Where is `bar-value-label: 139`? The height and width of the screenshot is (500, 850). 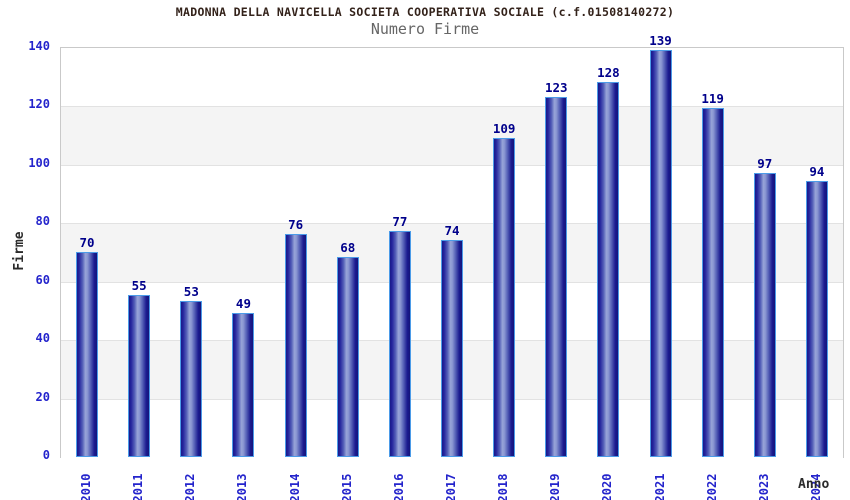 bar-value-label: 139 is located at coordinates (660, 40).